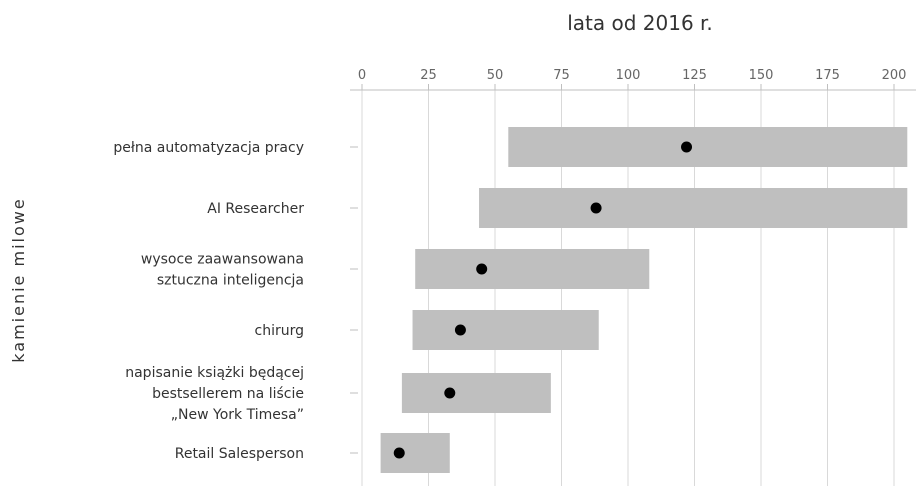  What do you see at coordinates (354, 300) in the screenshot?
I see `y-axis-ticks` at bounding box center [354, 300].